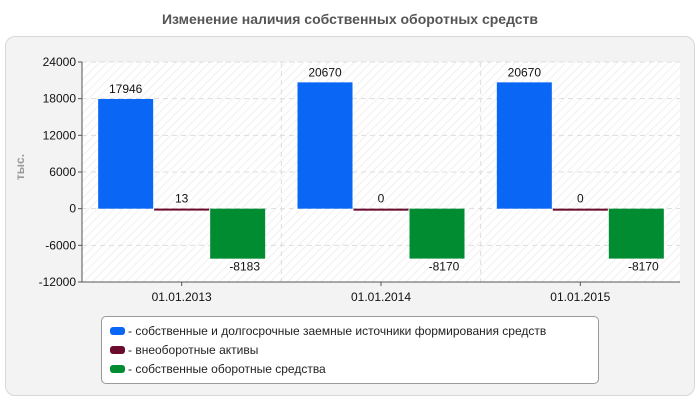 The image size is (700, 400). I want to click on data-label: -8183, so click(244, 267).